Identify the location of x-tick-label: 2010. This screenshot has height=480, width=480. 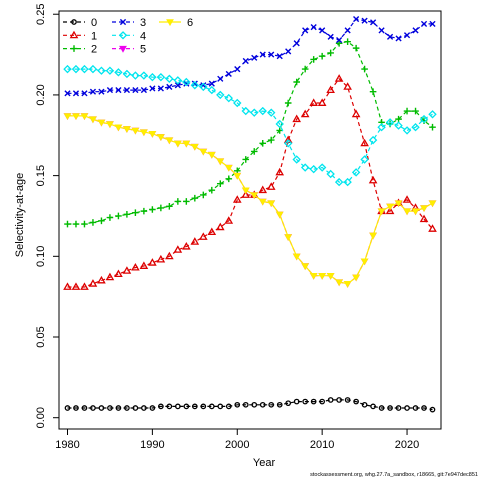
(322, 445).